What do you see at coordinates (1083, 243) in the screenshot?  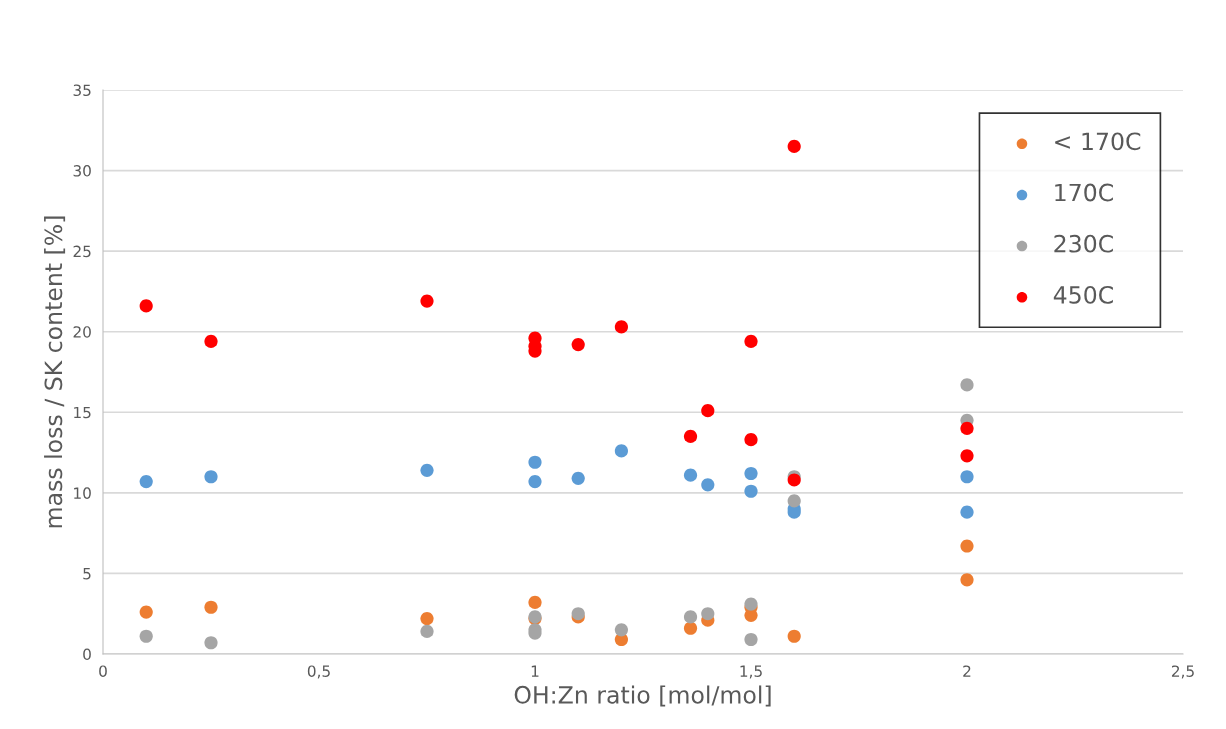 I see `legend-label: 230C` at bounding box center [1083, 243].